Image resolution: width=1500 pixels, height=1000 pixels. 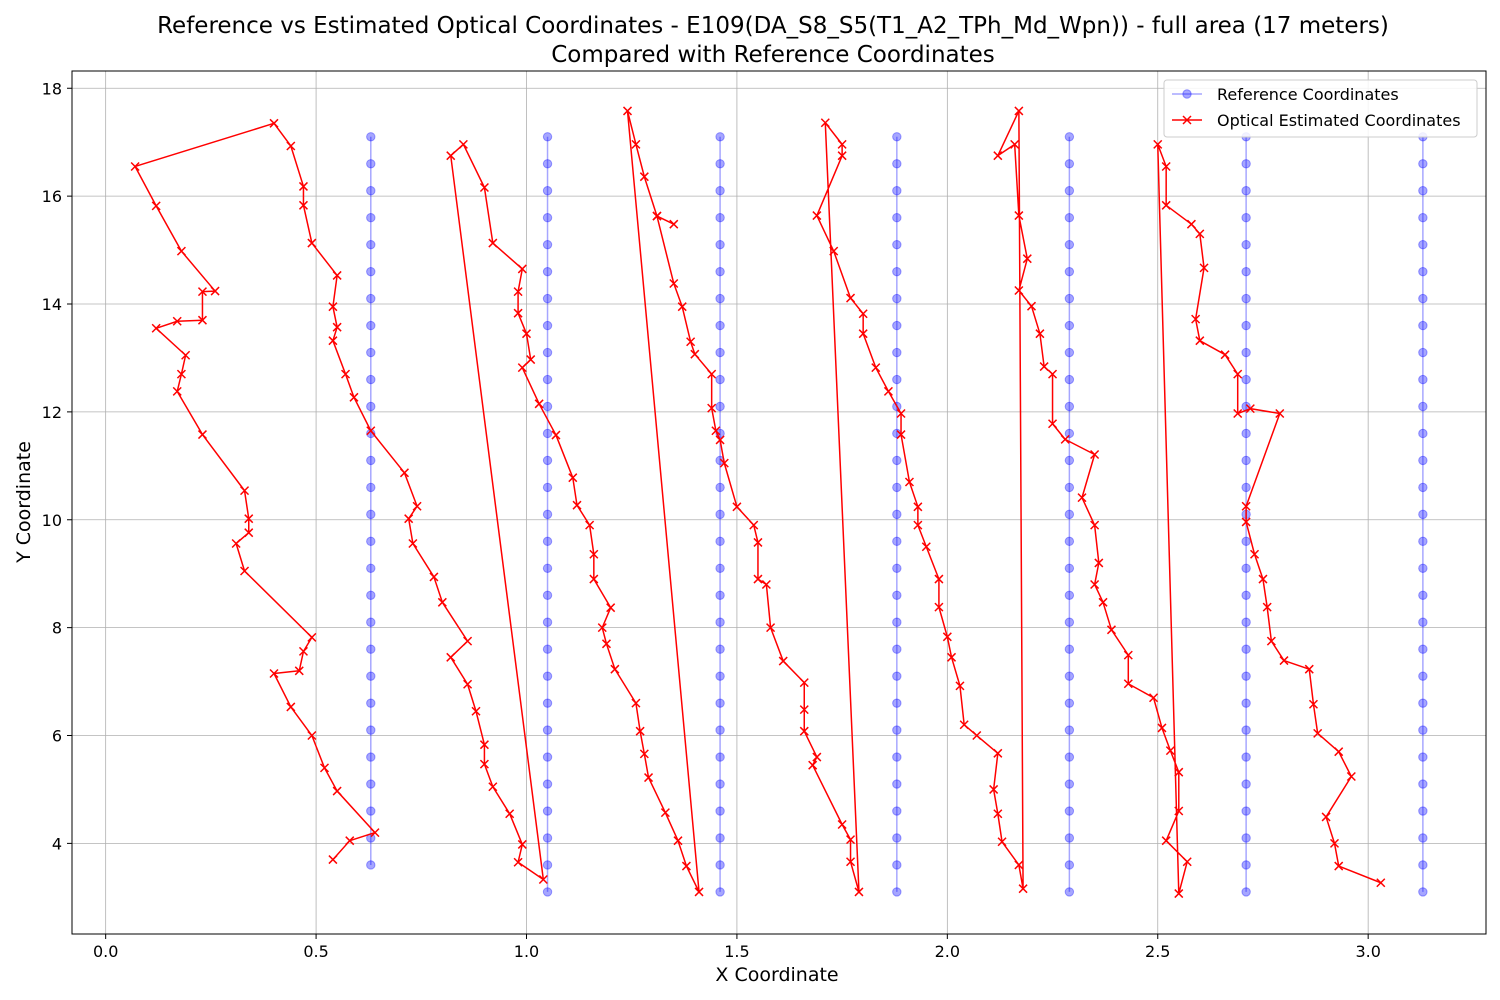 I want to click on chart-subtitle: Compared with Reference Coordinates, so click(x=773, y=55).